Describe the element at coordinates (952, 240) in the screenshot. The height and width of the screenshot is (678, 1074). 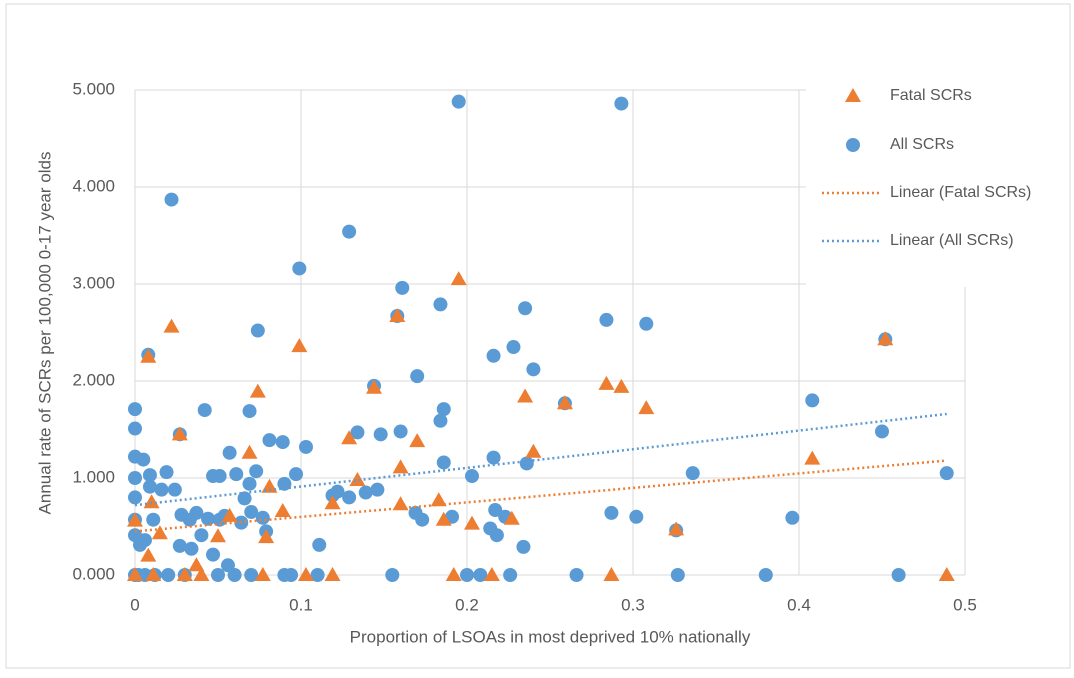
I see `legend-label: Linear (All SCRs)` at that location.